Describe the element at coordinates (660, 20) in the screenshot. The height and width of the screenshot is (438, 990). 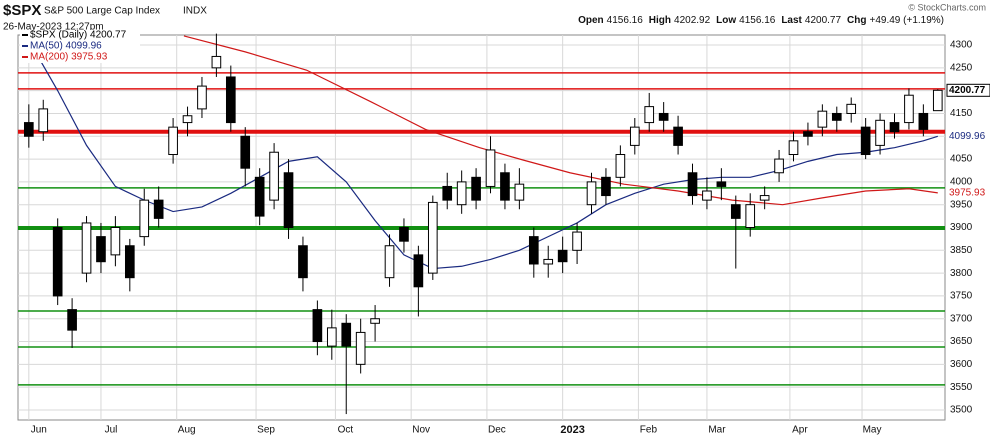
I see `quote-label: High` at that location.